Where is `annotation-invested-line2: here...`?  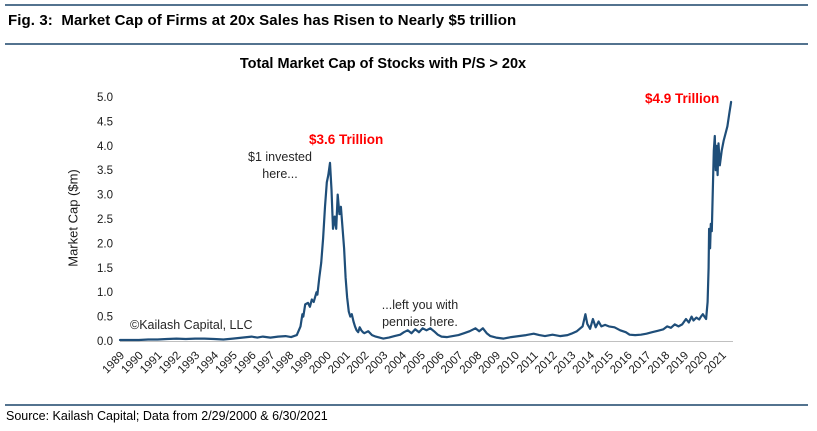
annotation-invested-line2: here... is located at coordinates (280, 173).